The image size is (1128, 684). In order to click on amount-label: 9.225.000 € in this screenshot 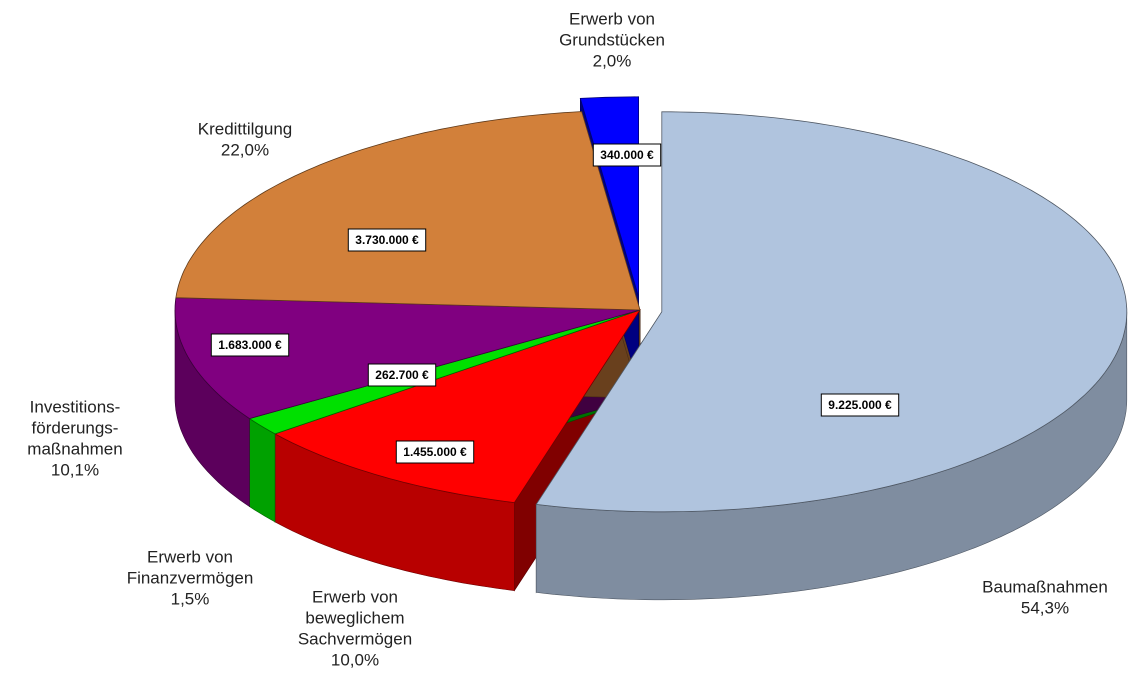, I will do `click(860, 405)`.